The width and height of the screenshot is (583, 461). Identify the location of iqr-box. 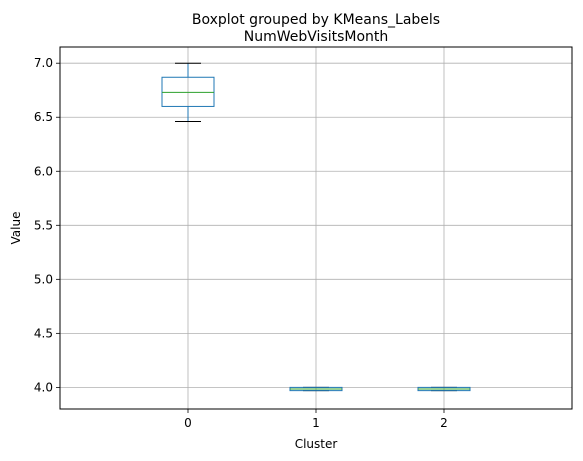
(188, 91).